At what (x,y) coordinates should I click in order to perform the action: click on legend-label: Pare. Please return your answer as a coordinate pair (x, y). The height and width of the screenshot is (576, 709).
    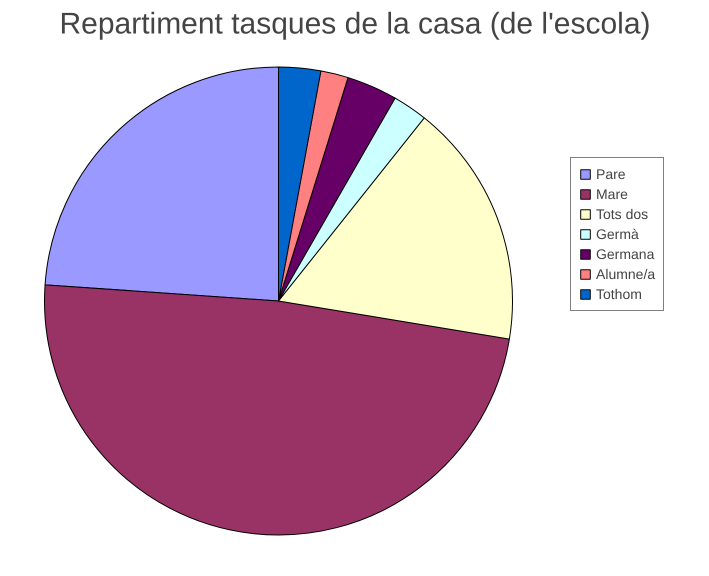
    Looking at the image, I should click on (611, 174).